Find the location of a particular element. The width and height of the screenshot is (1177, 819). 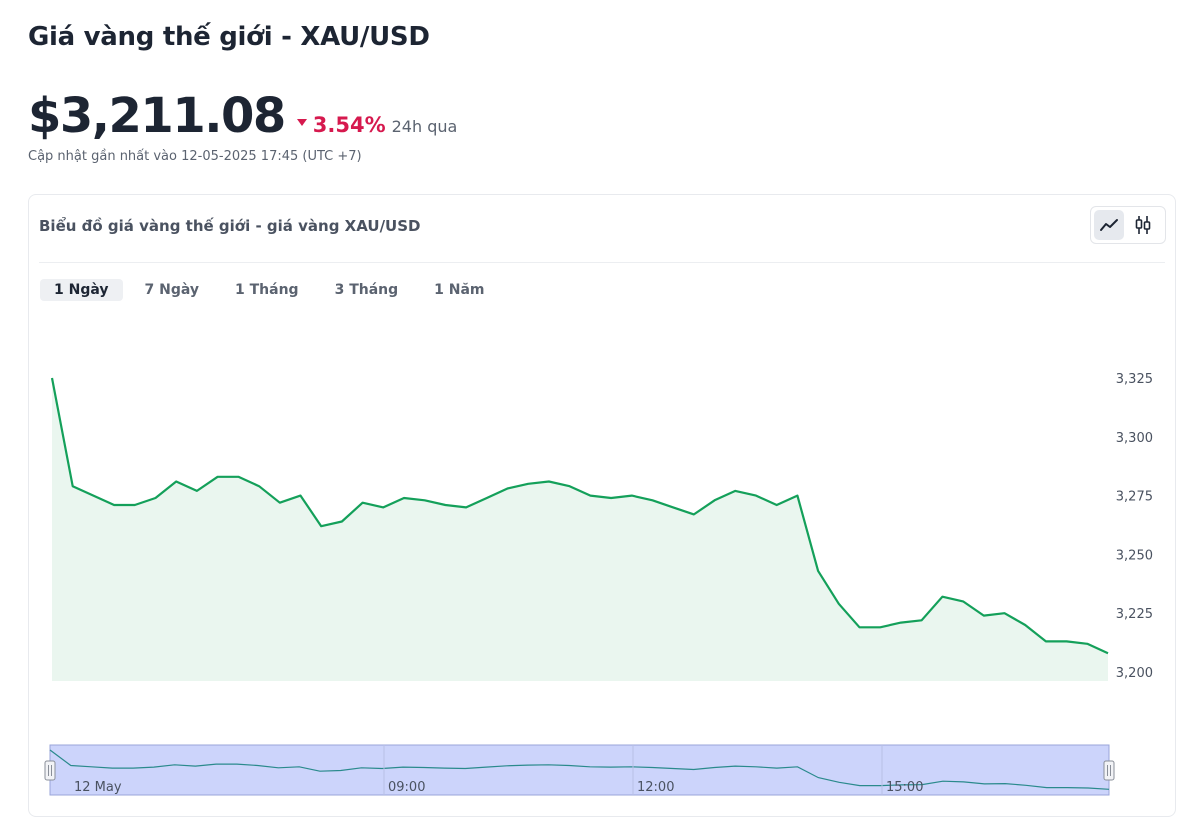

y-tick-label: 3,225 is located at coordinates (1134, 614).